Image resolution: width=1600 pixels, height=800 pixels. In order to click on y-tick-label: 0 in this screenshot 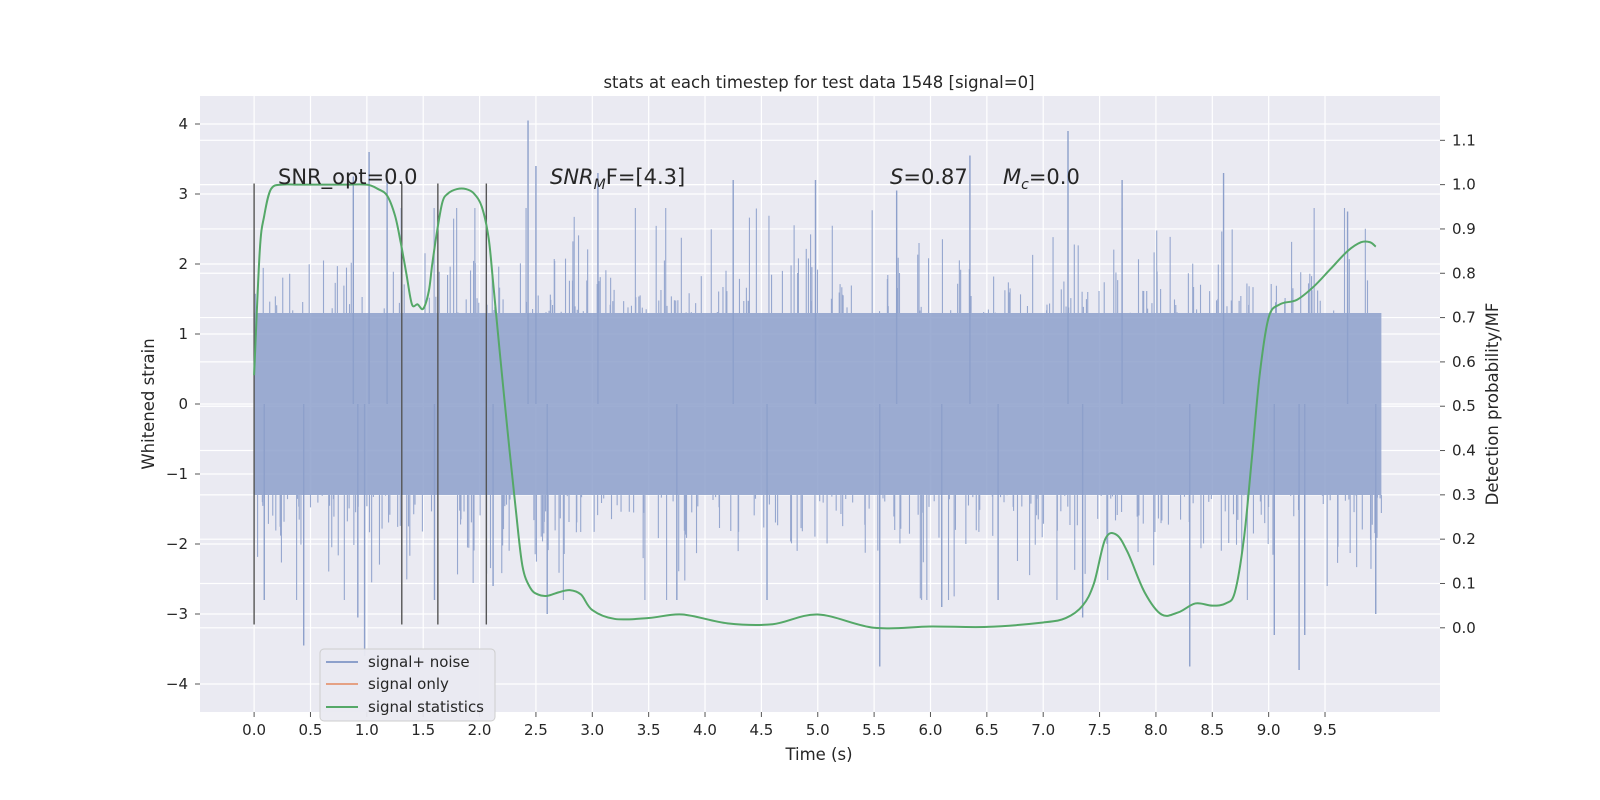, I will do `click(183, 404)`.